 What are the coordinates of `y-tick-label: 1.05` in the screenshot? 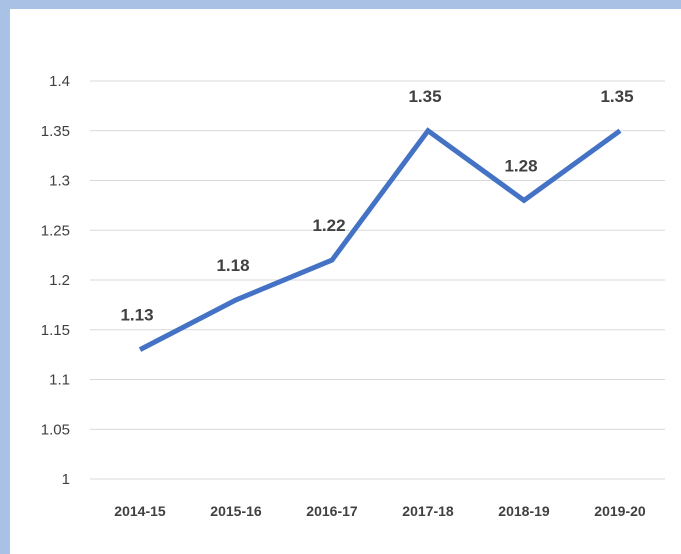 It's located at (55, 429).